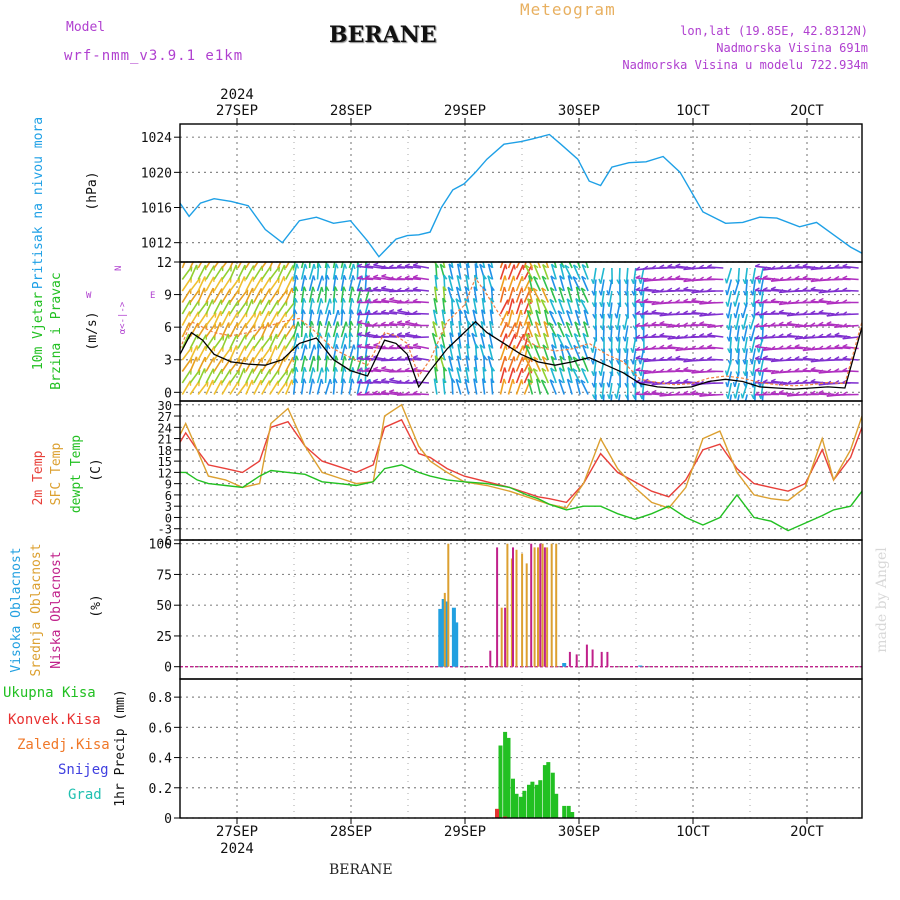 This screenshot has height=900, width=900. I want to click on precip-legend-4: Grad, so click(85, 795).